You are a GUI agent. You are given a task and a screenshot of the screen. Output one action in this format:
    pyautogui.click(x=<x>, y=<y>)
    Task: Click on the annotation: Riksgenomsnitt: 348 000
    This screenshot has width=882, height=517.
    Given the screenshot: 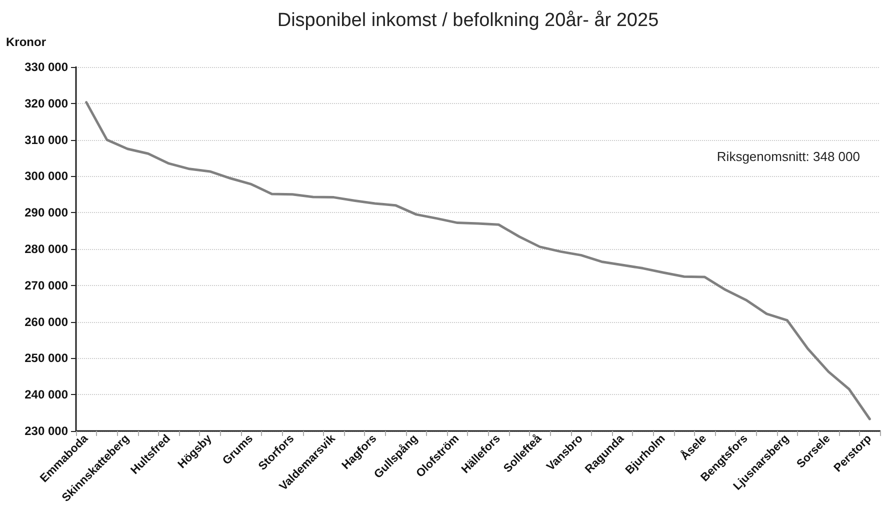 What is the action you would take?
    pyautogui.click(x=788, y=156)
    